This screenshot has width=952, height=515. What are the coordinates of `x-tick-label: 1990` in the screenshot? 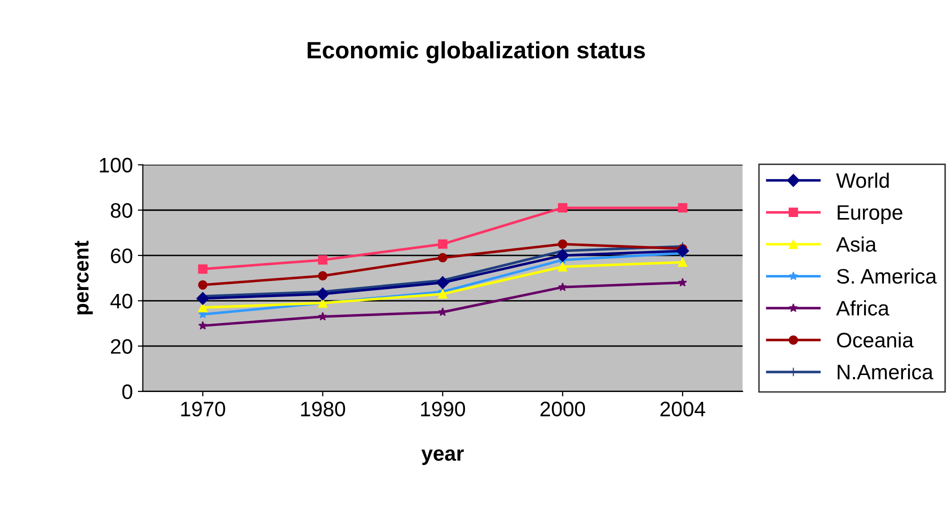 It's located at (443, 409).